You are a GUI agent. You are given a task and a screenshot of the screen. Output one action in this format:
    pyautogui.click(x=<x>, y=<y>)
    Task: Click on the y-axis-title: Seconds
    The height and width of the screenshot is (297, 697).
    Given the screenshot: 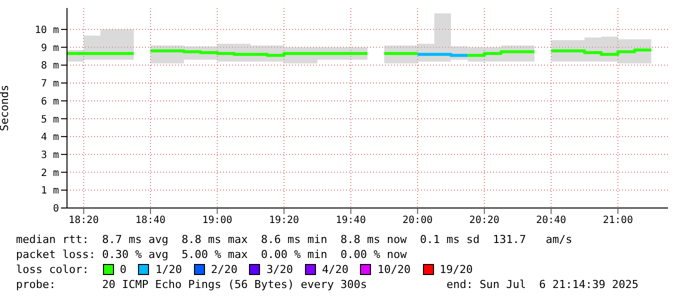 What is the action you would take?
    pyautogui.click(x=5, y=108)
    